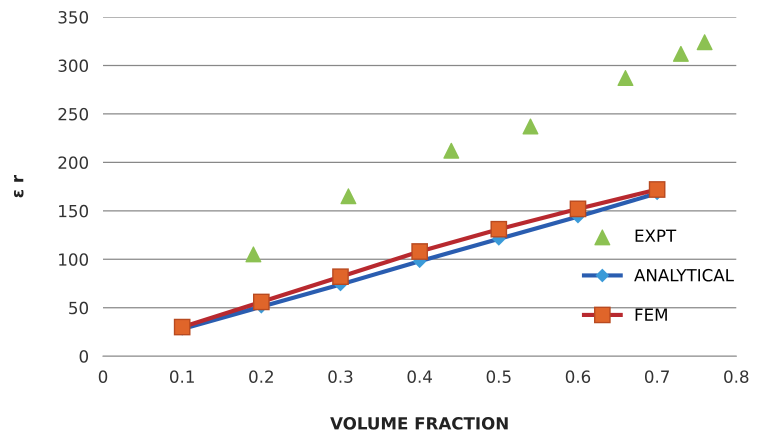  I want to click on x-tick-label: 0.7, so click(656, 376).